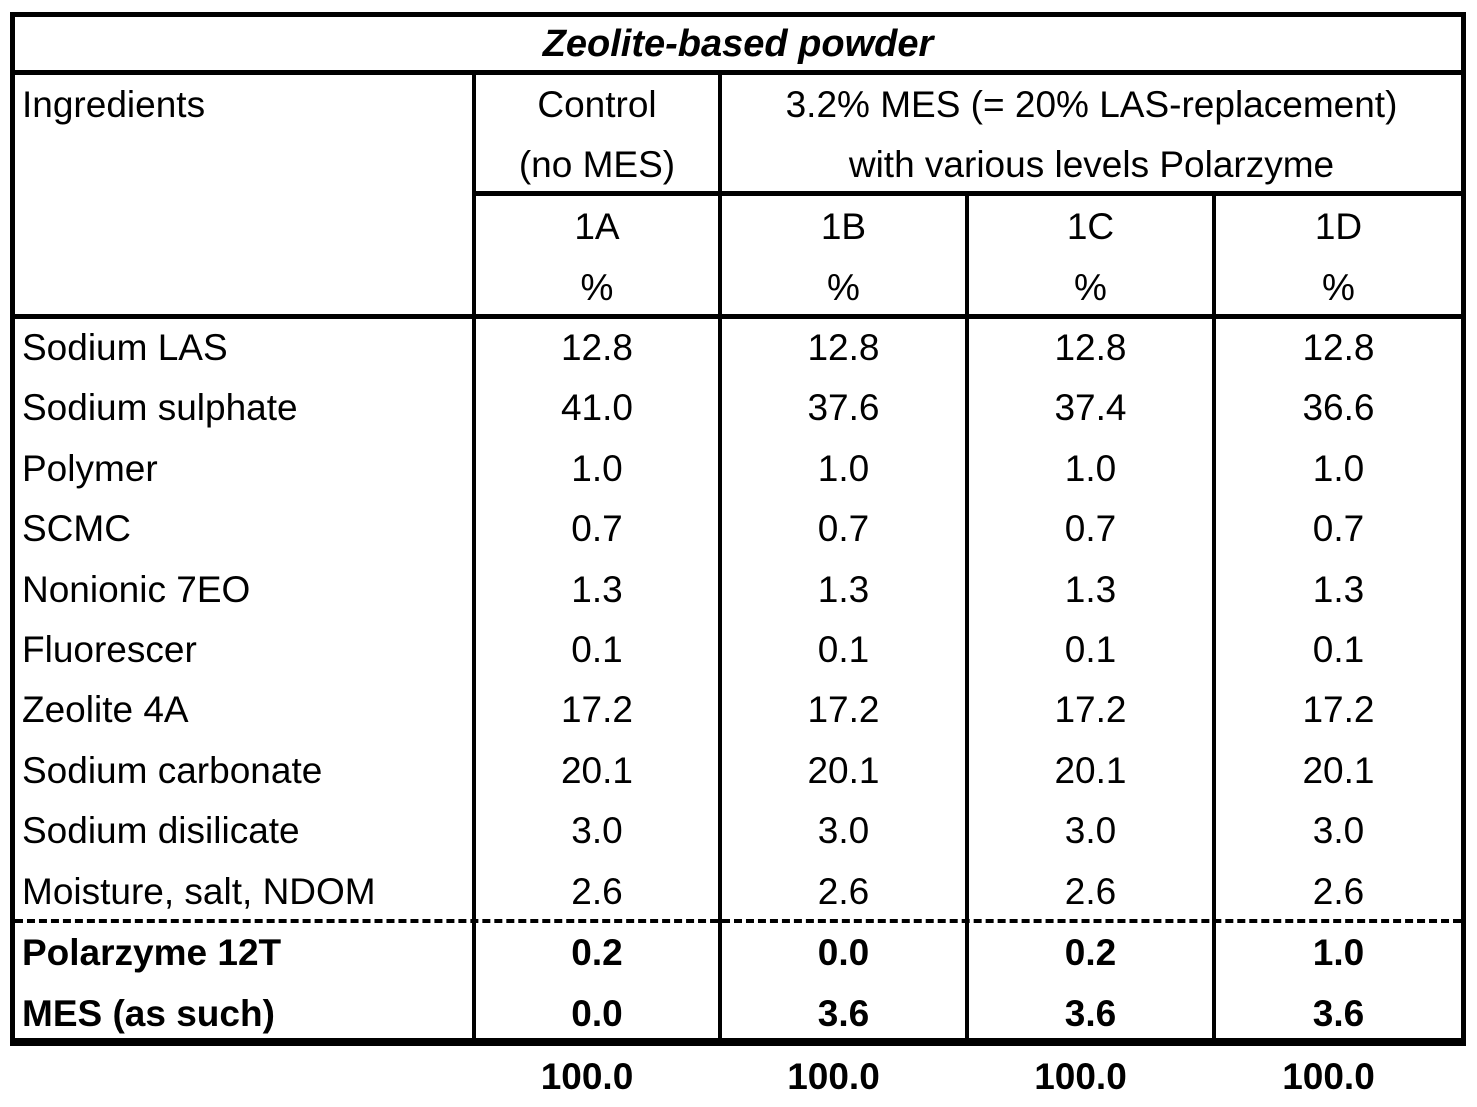 This screenshot has height=1107, width=1477. What do you see at coordinates (1090, 226) in the screenshot?
I see `col-id-1C: 1C` at bounding box center [1090, 226].